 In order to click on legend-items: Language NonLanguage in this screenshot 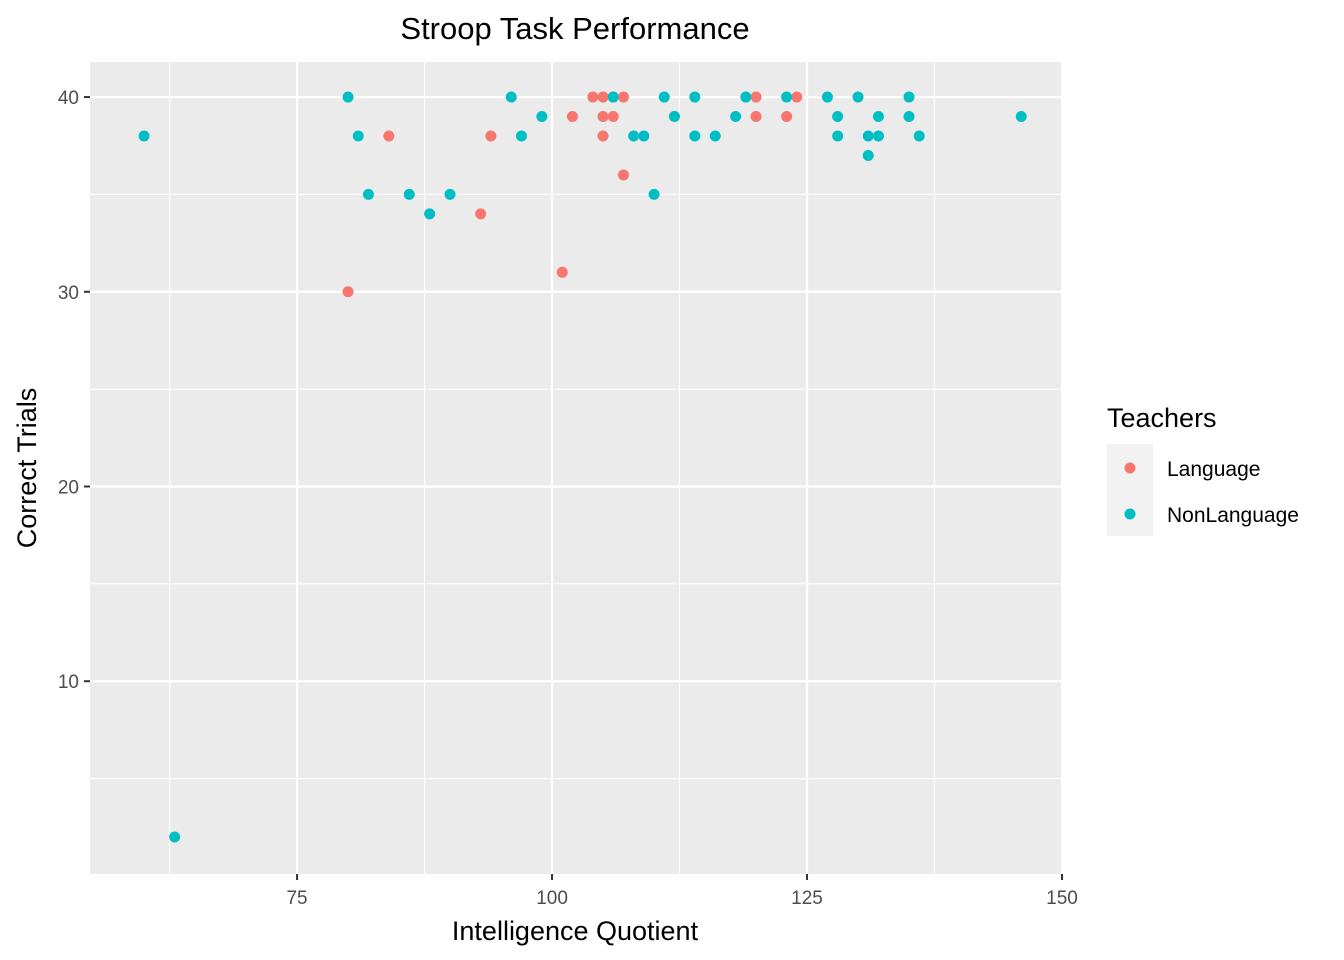, I will do `click(1211, 492)`.